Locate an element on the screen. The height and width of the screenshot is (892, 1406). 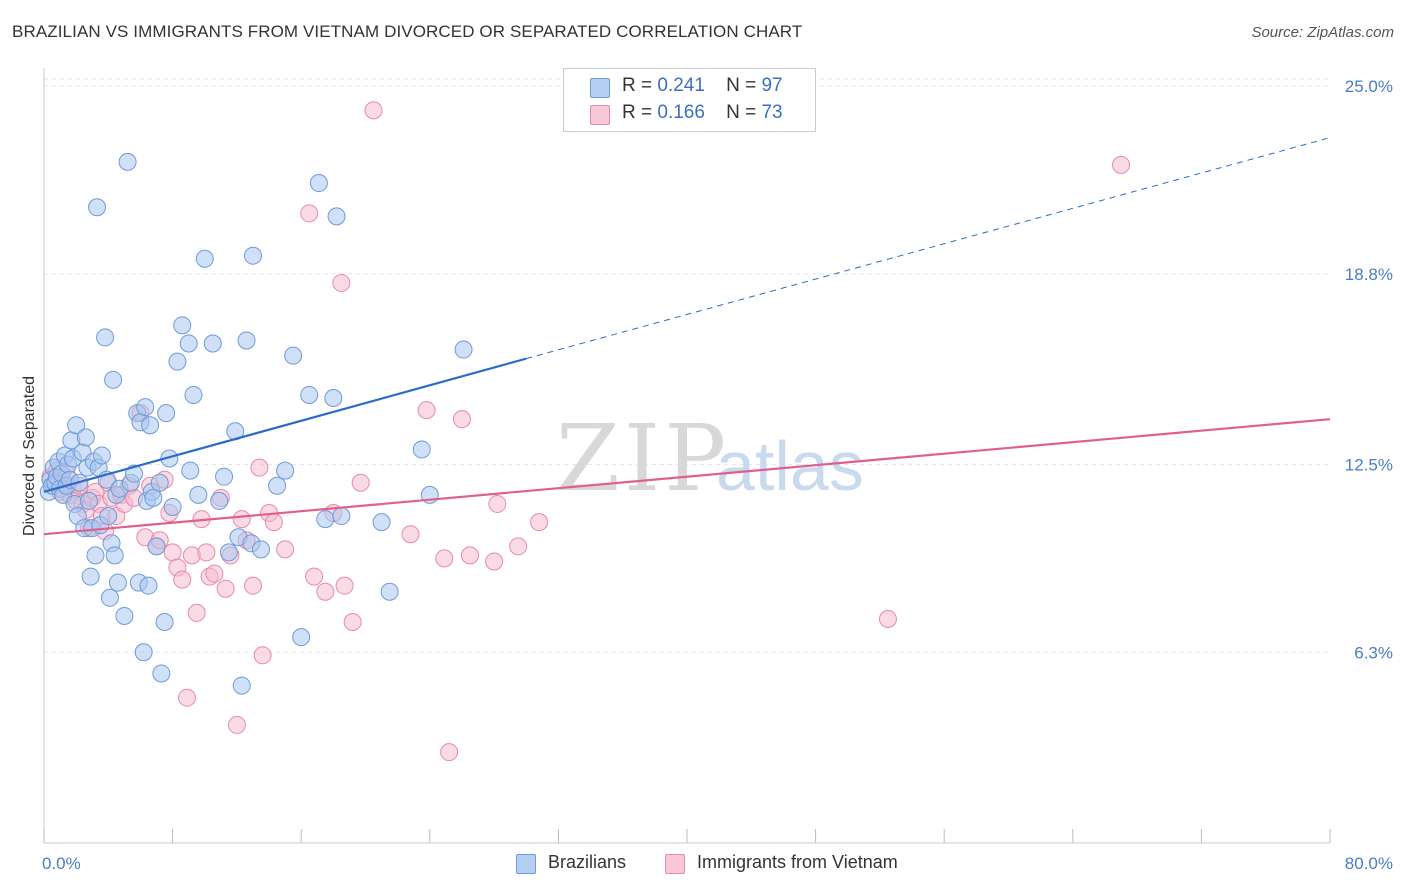
x-tick-label-1: 80.0% is located at coordinates (1369, 863).